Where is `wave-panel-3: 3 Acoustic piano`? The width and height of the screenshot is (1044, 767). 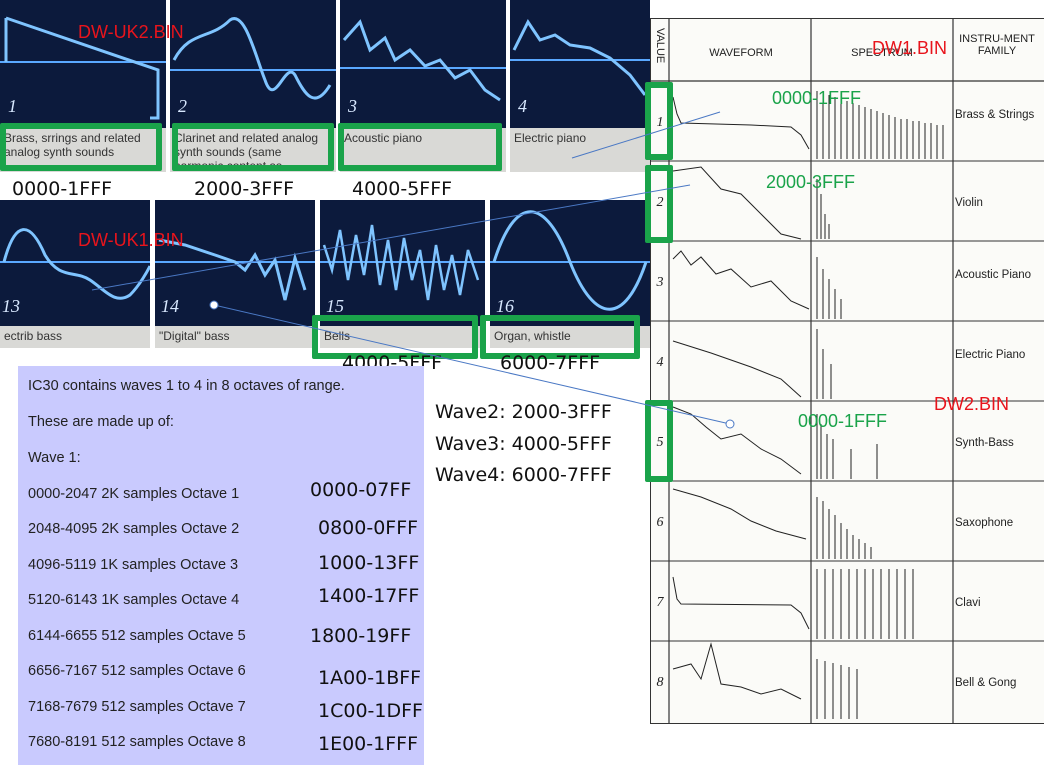 wave-panel-3: 3 Acoustic piano is located at coordinates (423, 86).